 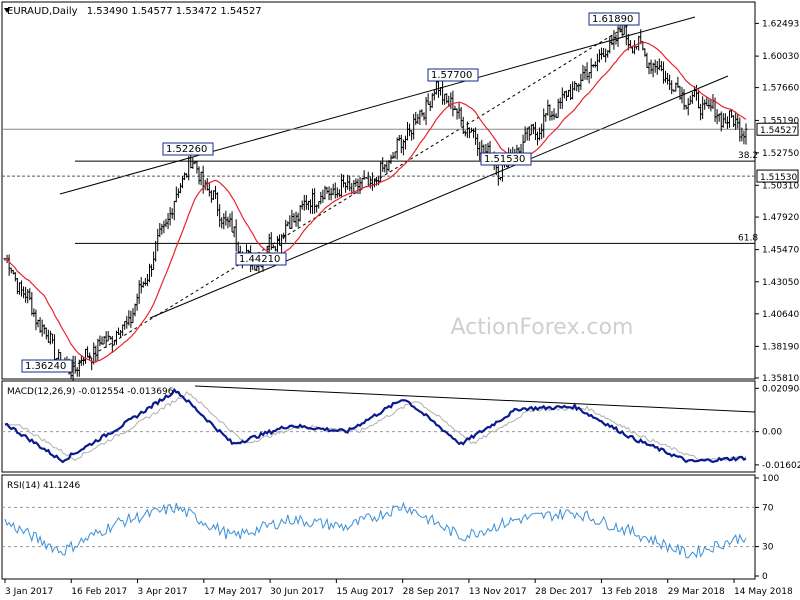 I want to click on price-tick-label: 1.55190, so click(x=780, y=121).